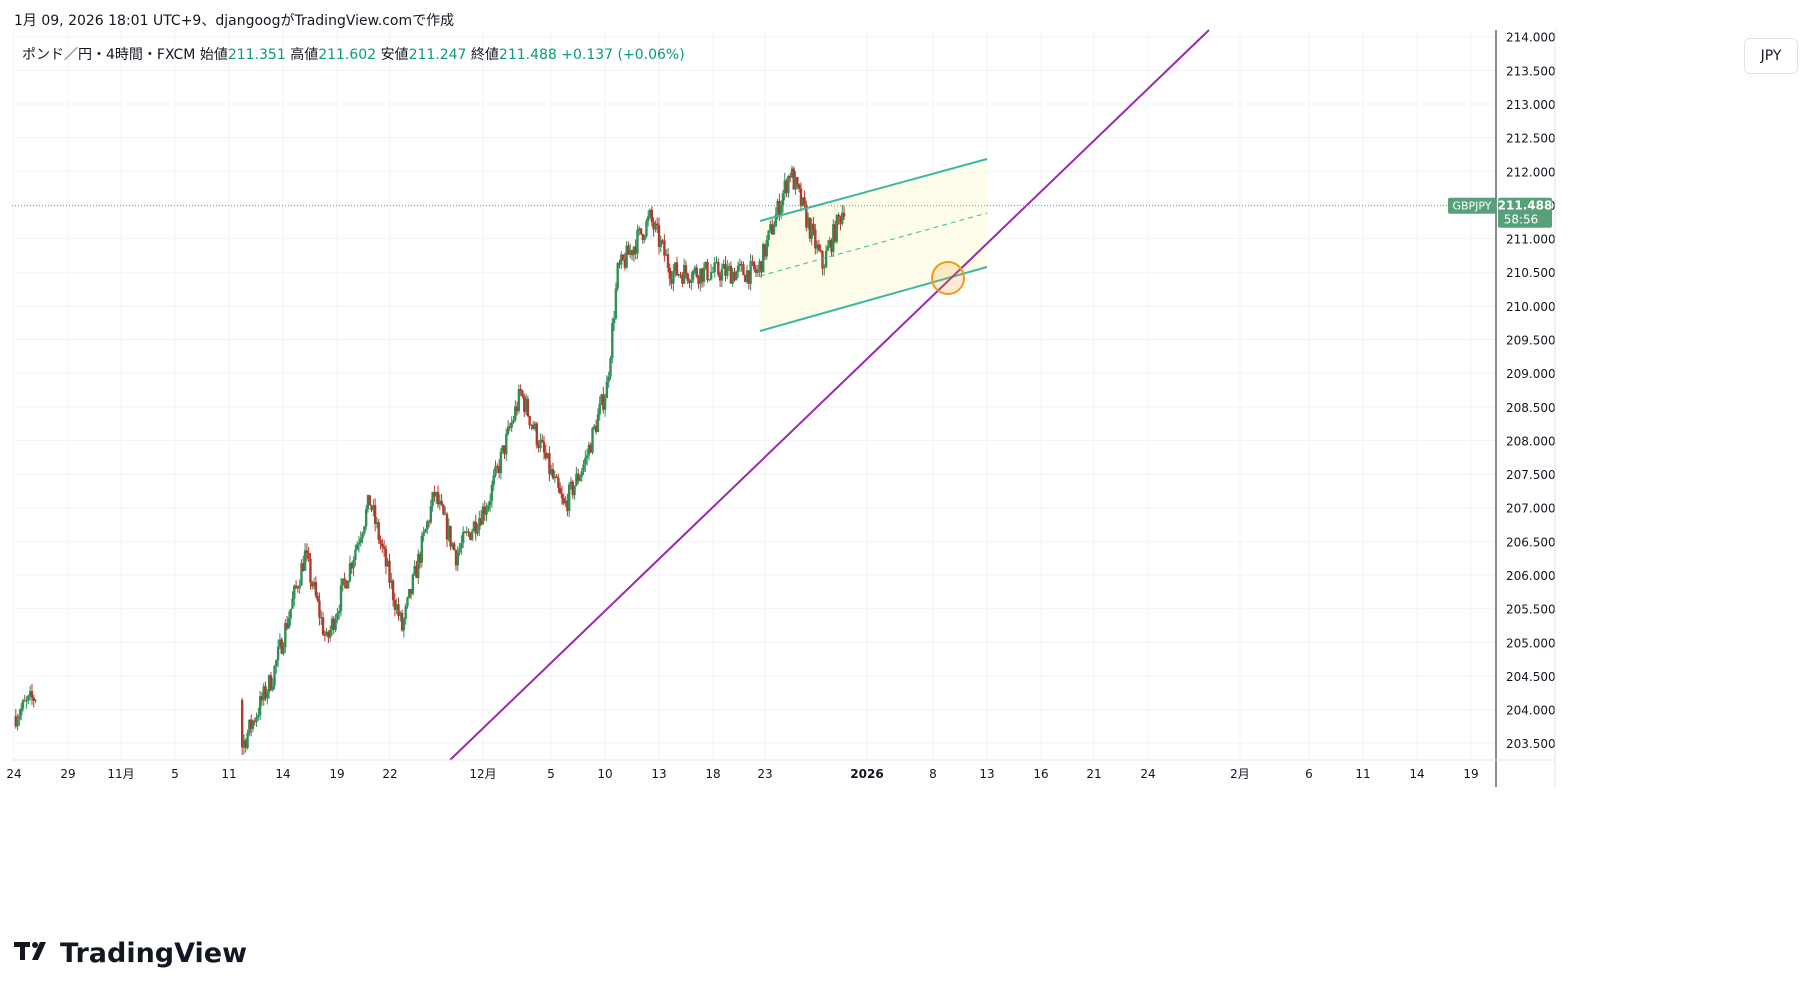  What do you see at coordinates (948, 278) in the screenshot?
I see `highlight-circle` at bounding box center [948, 278].